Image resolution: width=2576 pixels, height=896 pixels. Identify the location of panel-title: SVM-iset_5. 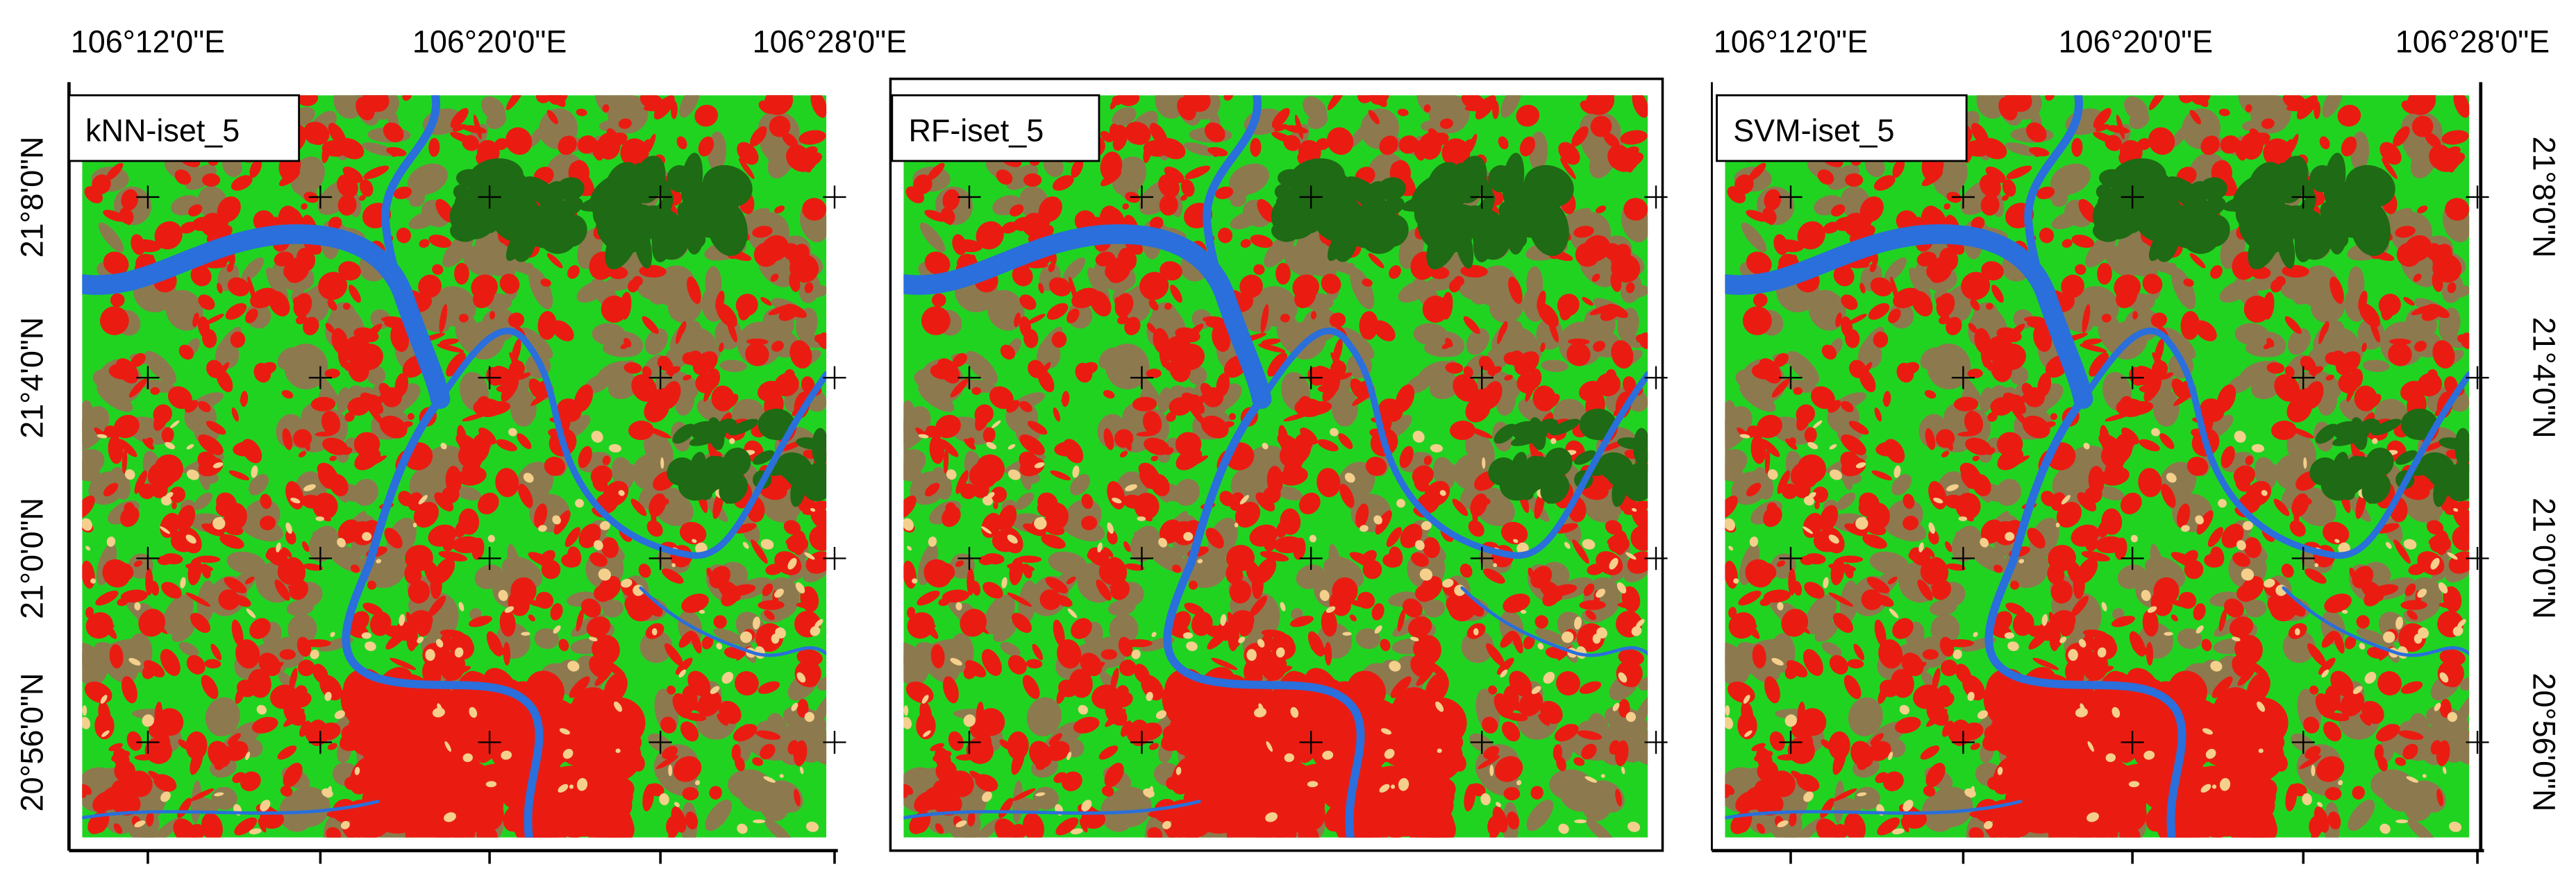
(1813, 131).